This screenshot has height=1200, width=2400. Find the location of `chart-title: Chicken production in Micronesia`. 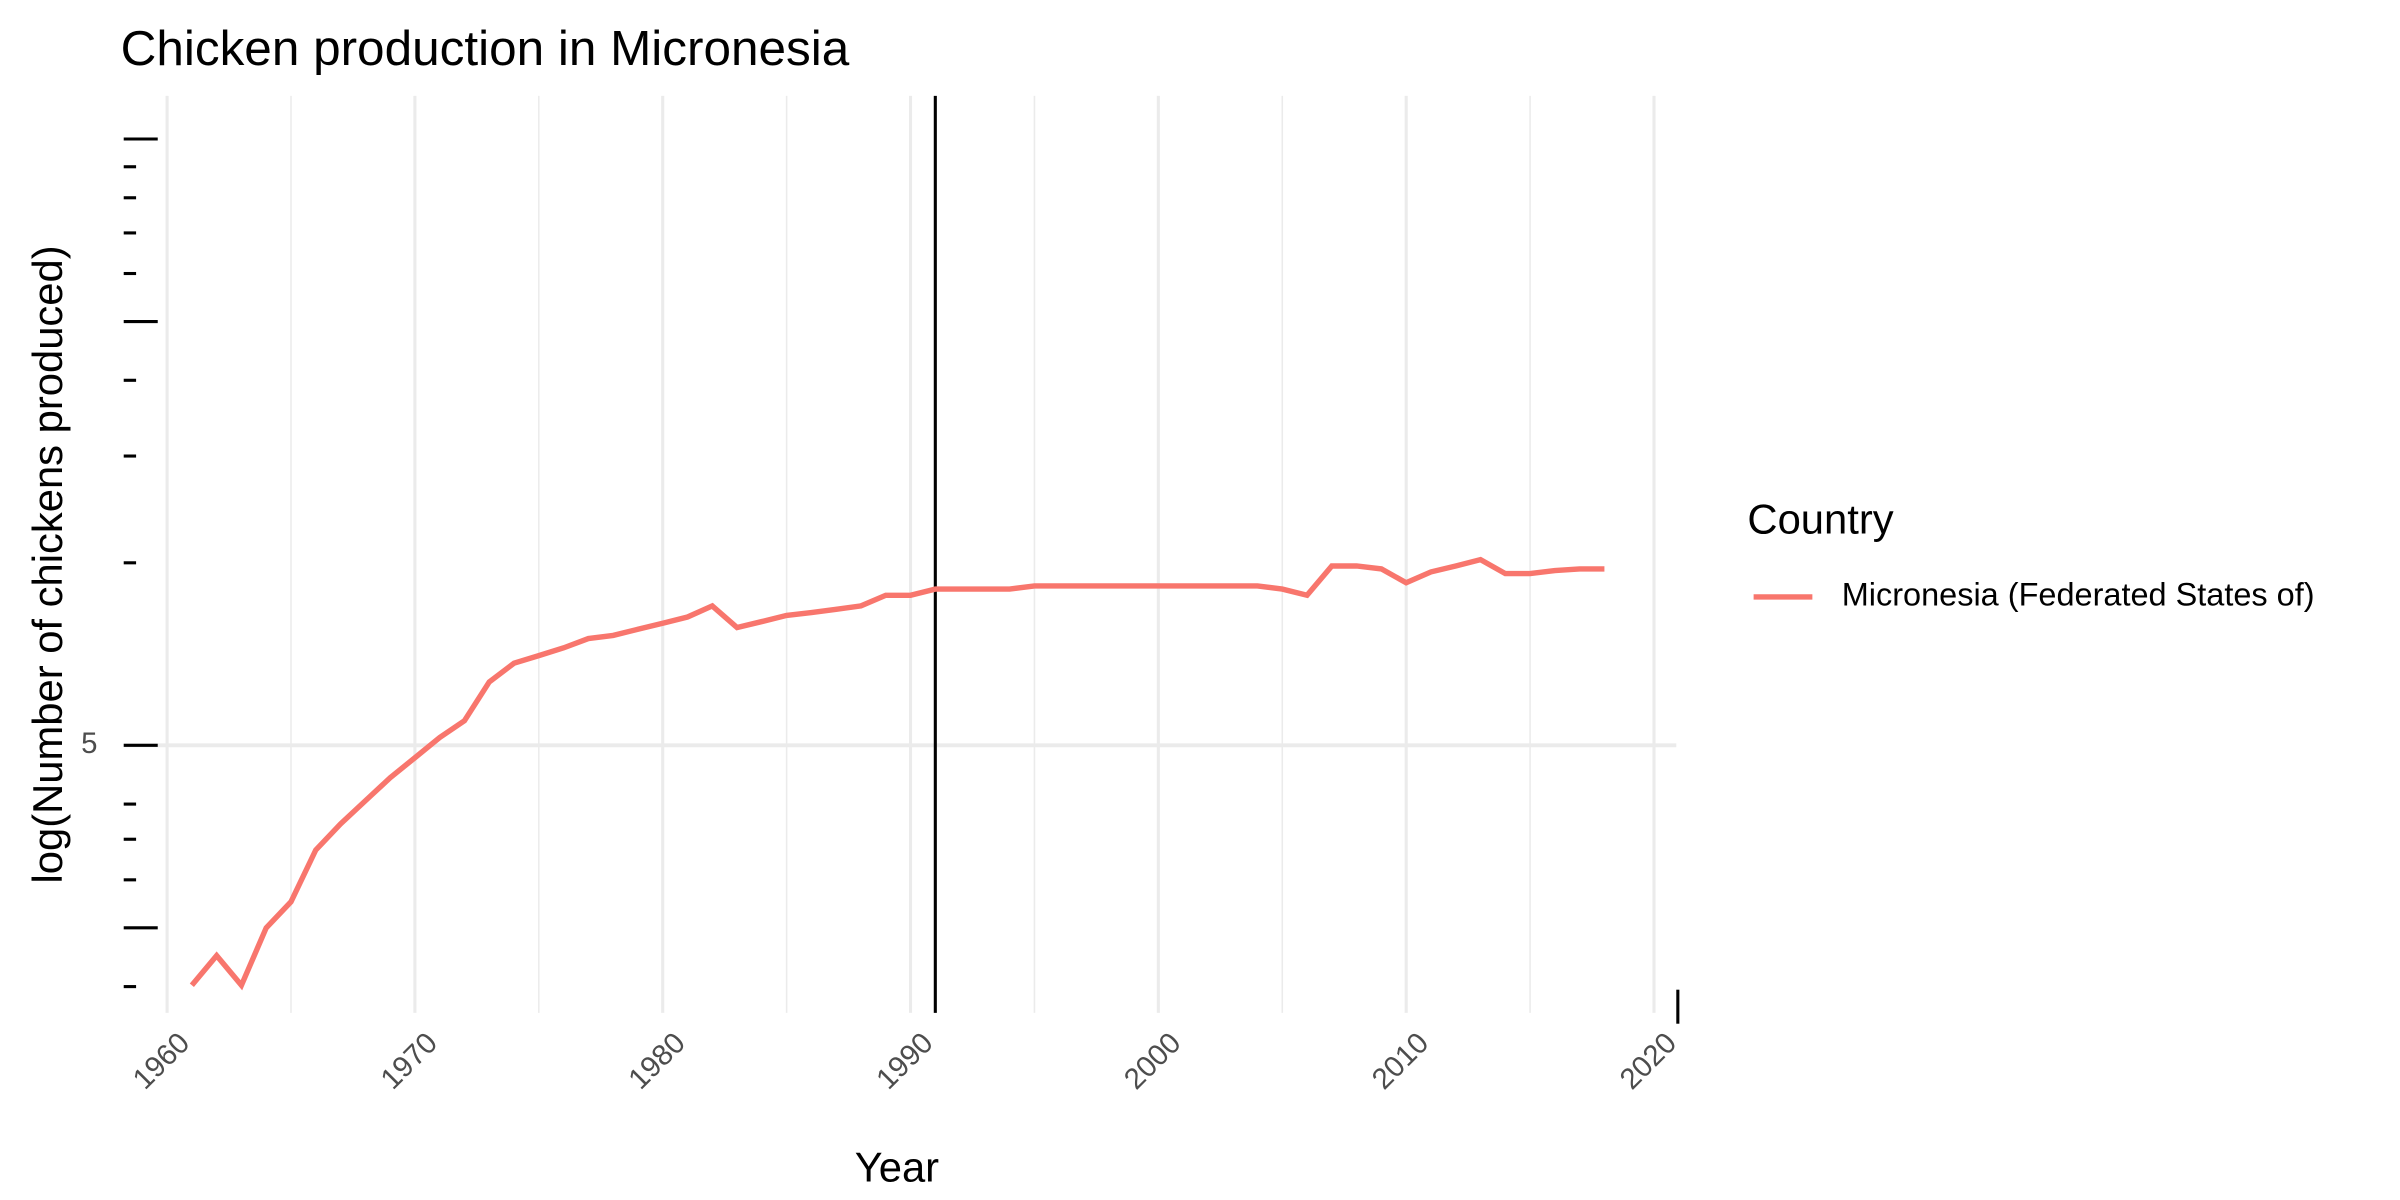

chart-title: Chicken production in Micronesia is located at coordinates (485, 48).